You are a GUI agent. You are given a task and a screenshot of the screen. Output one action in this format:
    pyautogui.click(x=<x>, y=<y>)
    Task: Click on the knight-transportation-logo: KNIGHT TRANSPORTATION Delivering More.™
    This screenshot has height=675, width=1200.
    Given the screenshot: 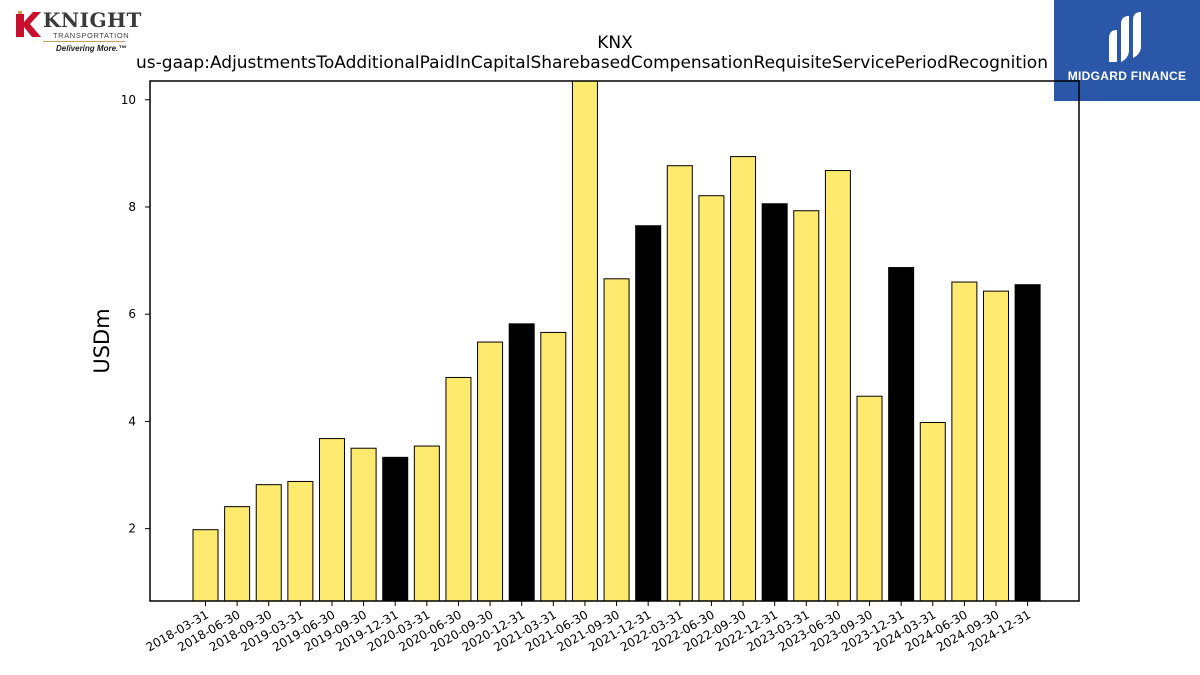 What is the action you would take?
    pyautogui.click(x=75, y=32)
    